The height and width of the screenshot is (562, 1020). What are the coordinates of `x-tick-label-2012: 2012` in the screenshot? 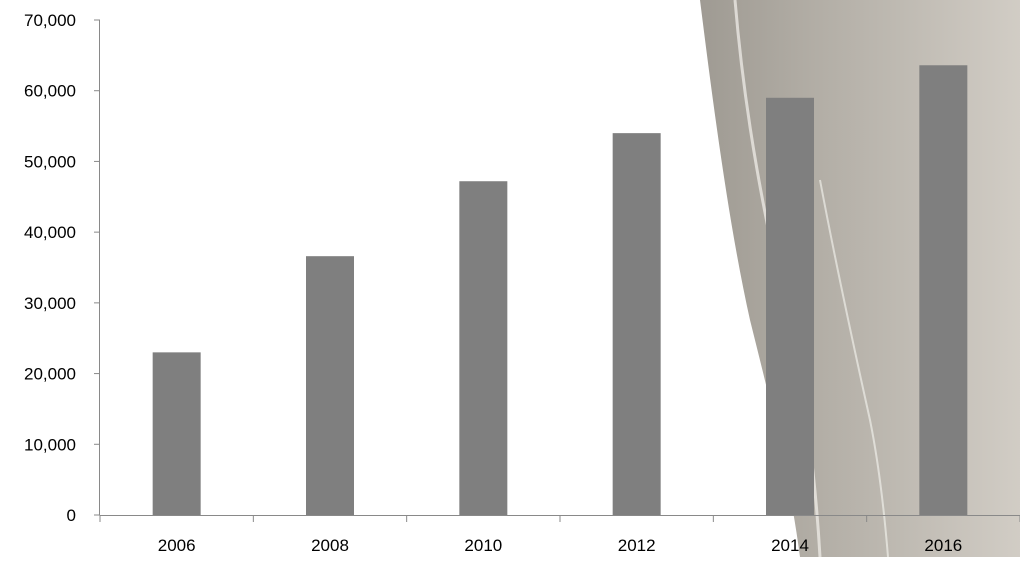 It's located at (637, 545).